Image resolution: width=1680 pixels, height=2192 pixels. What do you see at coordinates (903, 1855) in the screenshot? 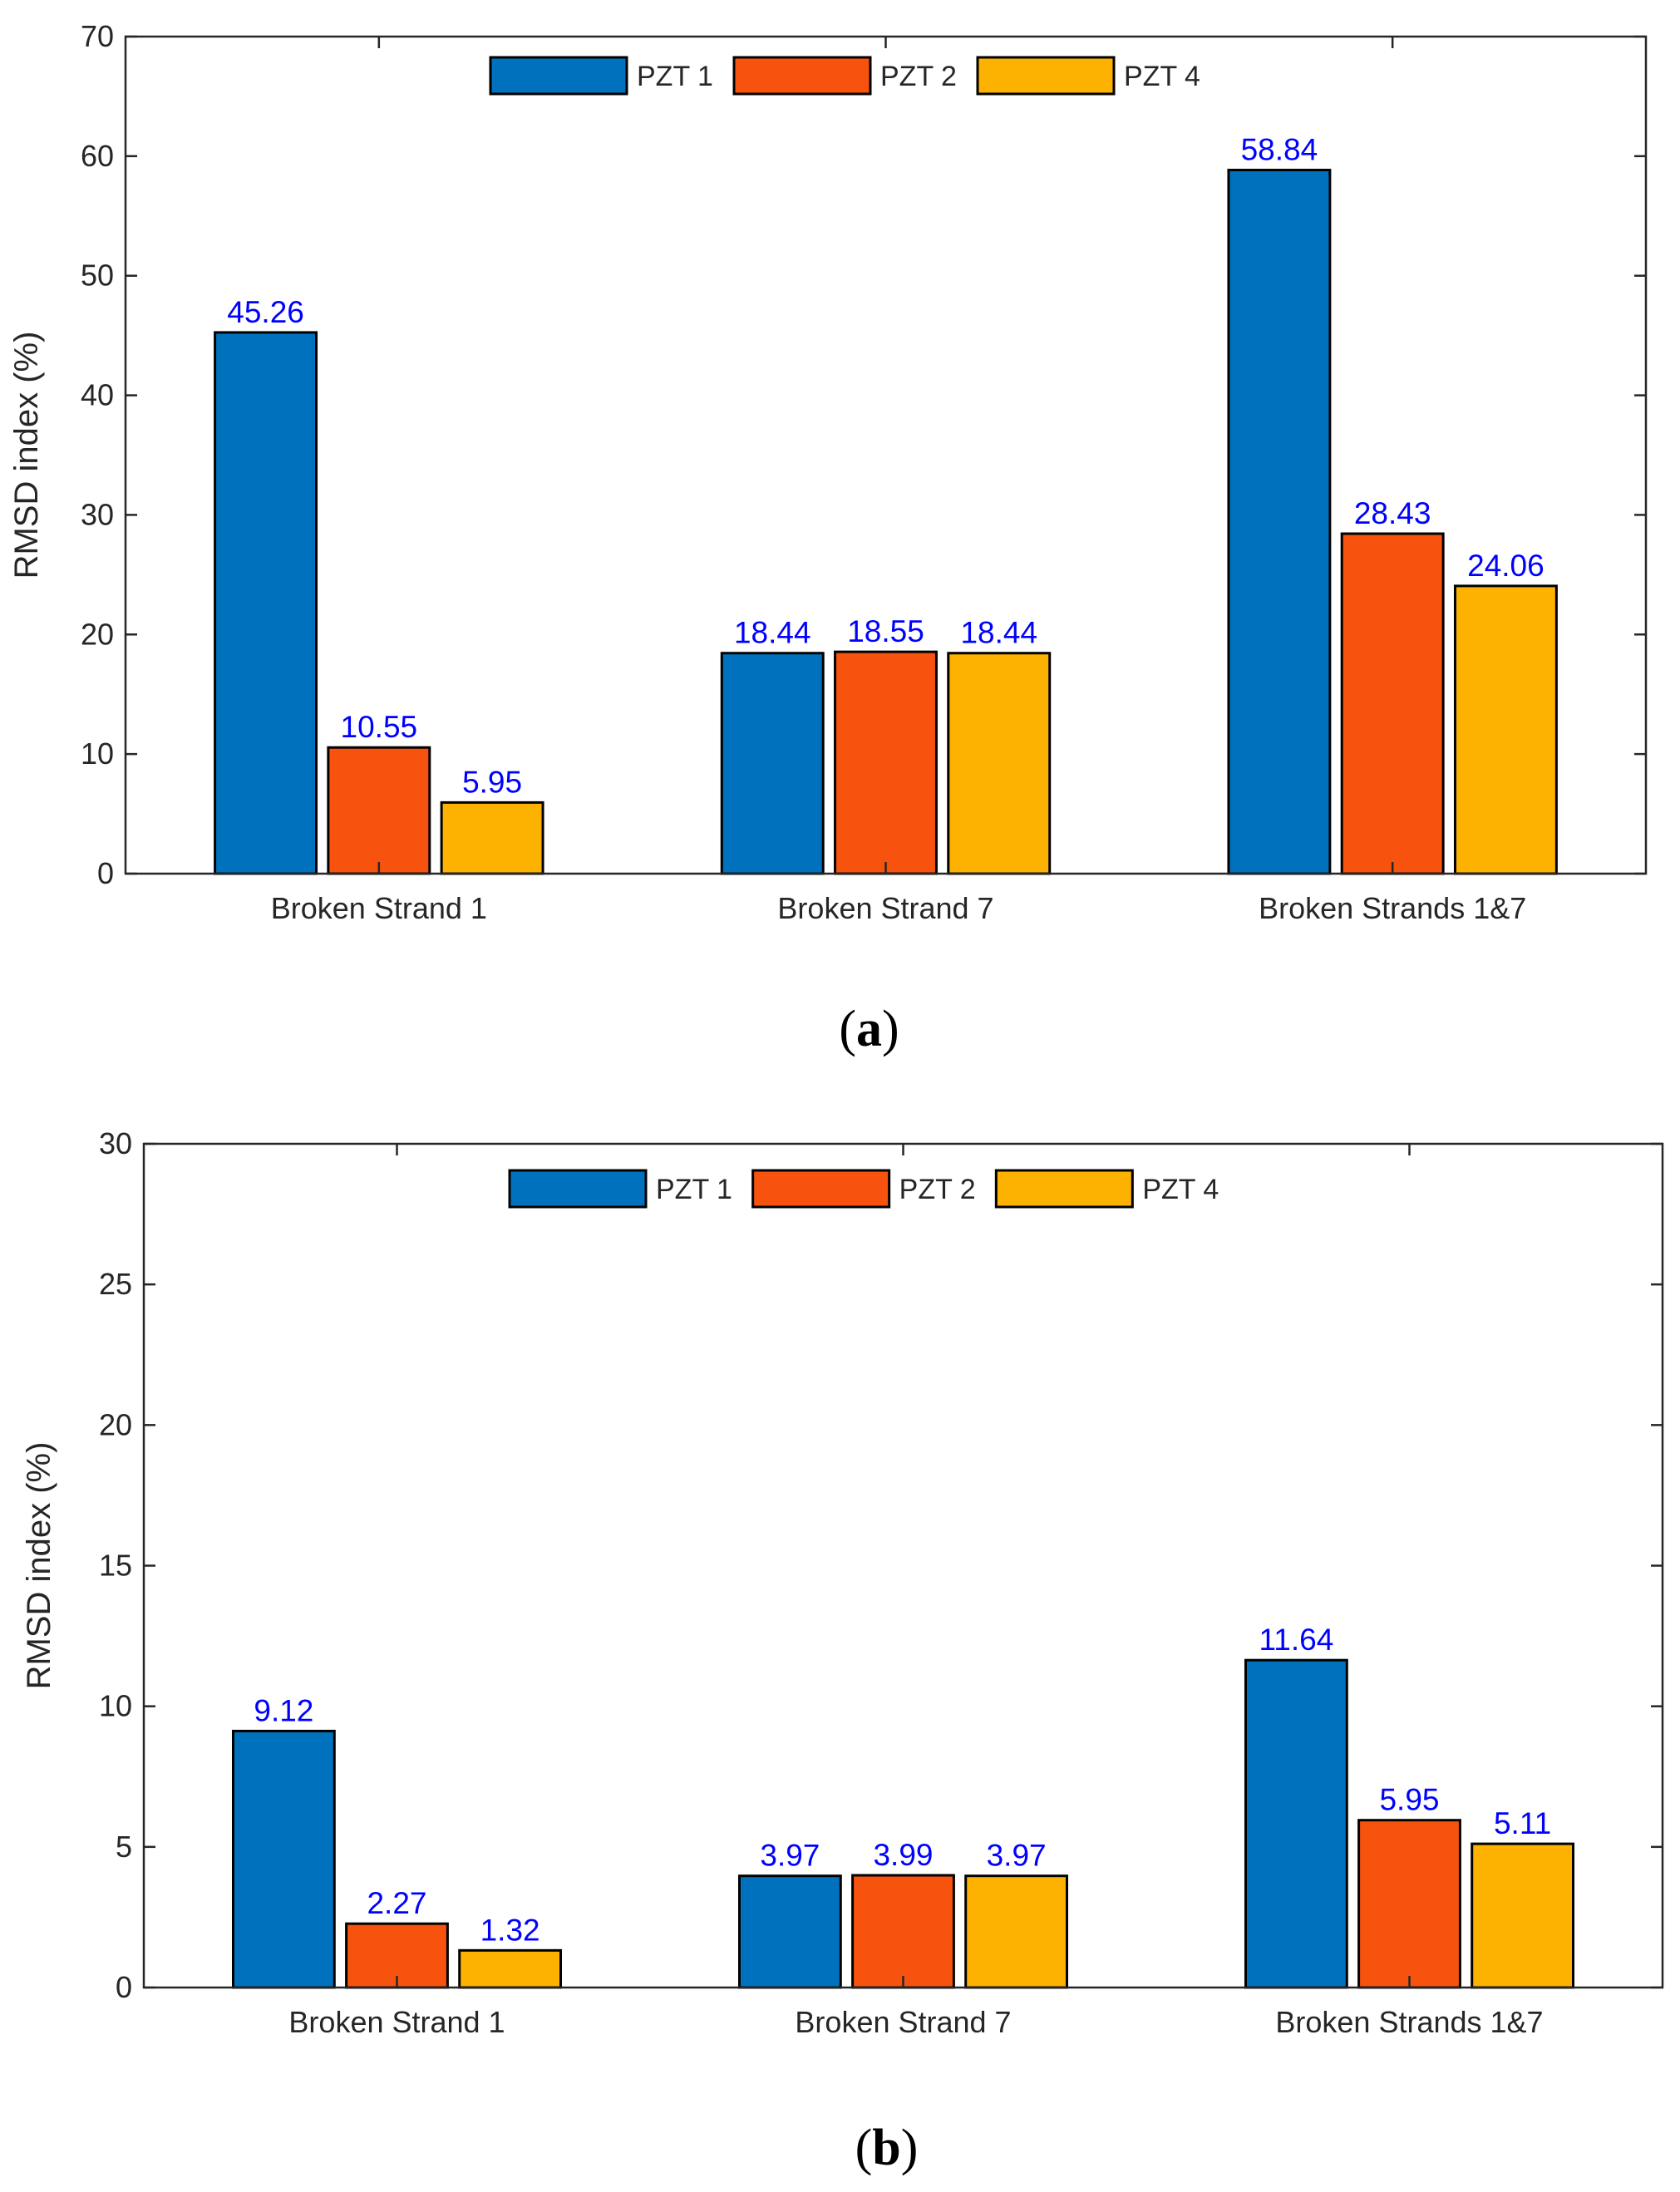
I see `value-label: 3.99` at bounding box center [903, 1855].